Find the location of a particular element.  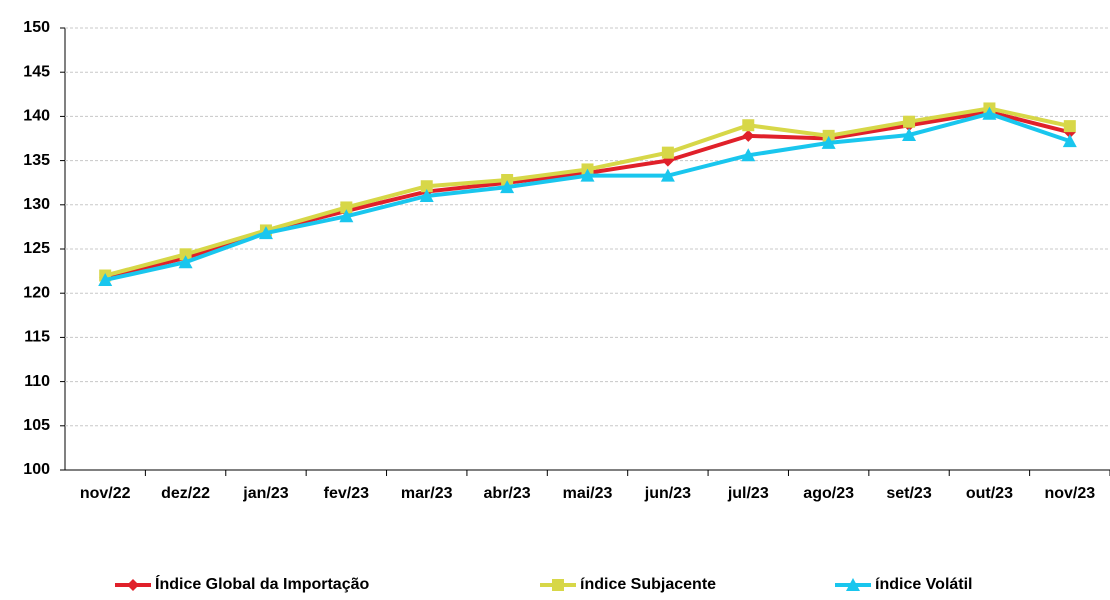

y-tick-label: 125 is located at coordinates (36, 248).